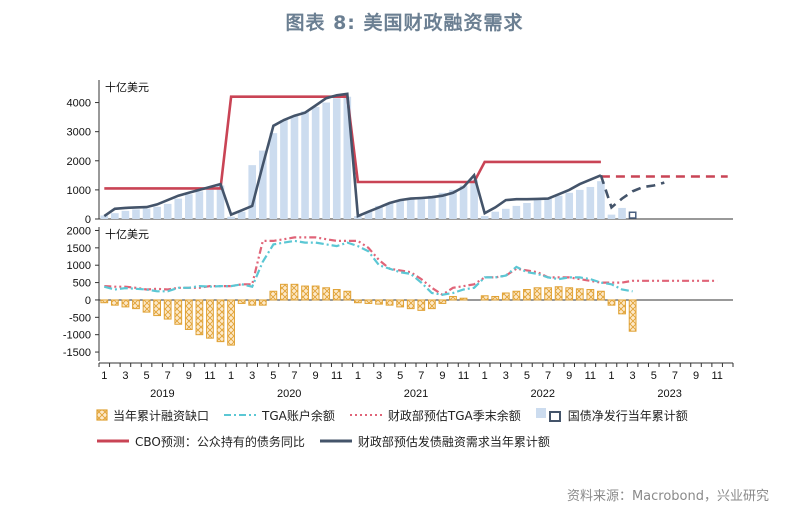 Image resolution: width=809 pixels, height=509 pixels. What do you see at coordinates (543, 394) in the screenshot?
I see `x-year-label: 2022` at bounding box center [543, 394].